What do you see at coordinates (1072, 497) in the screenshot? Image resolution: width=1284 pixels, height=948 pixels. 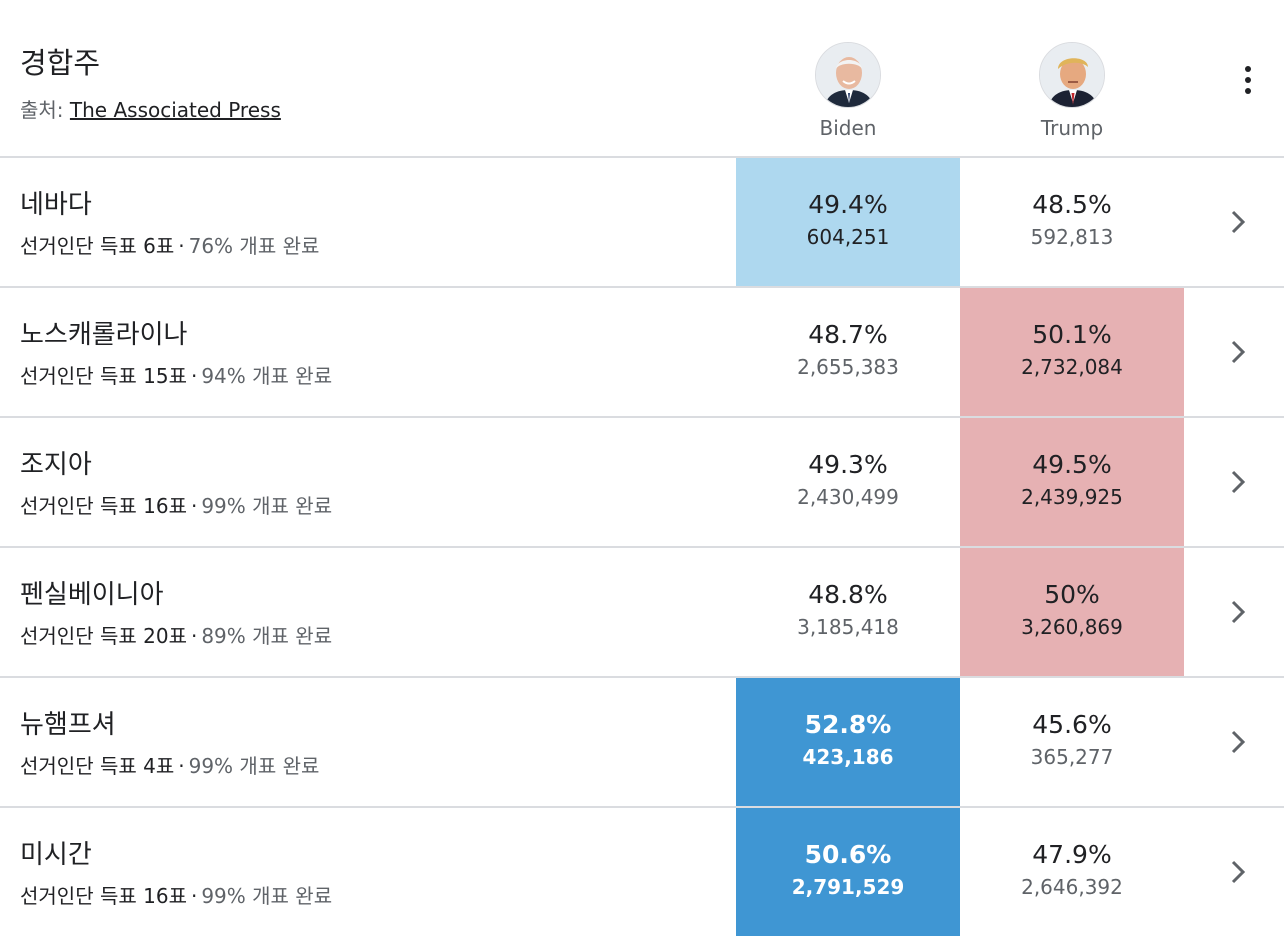 I see `trump-votes: 2,439,925` at bounding box center [1072, 497].